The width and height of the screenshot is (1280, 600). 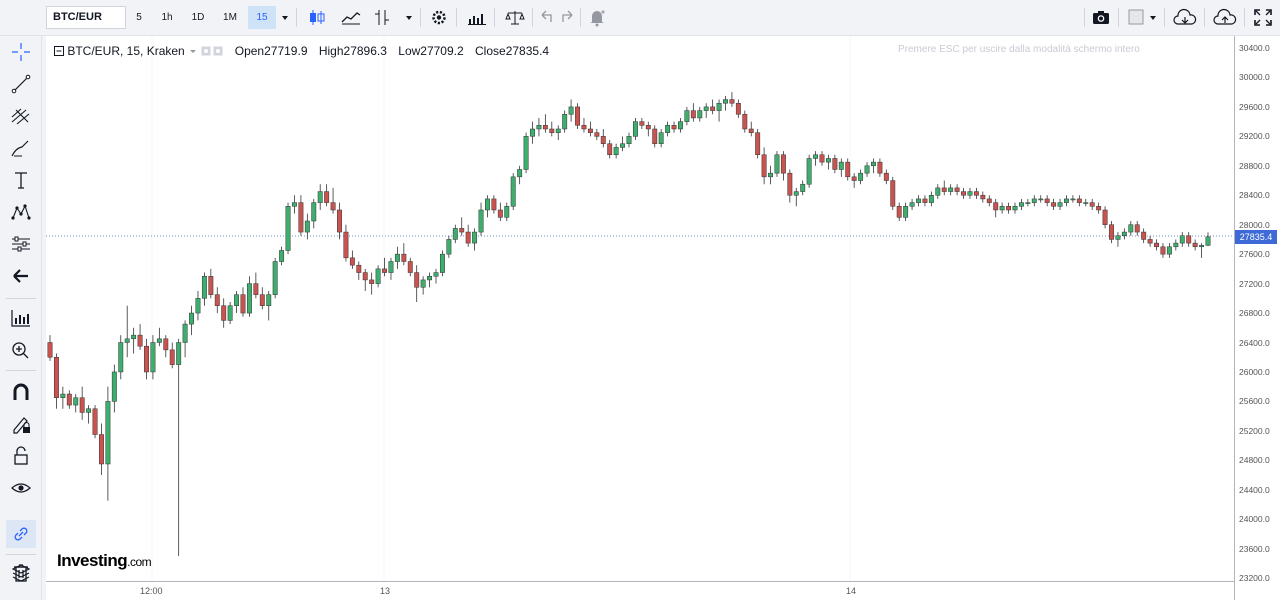 I want to click on interval-15-button: 15, so click(x=262, y=17).